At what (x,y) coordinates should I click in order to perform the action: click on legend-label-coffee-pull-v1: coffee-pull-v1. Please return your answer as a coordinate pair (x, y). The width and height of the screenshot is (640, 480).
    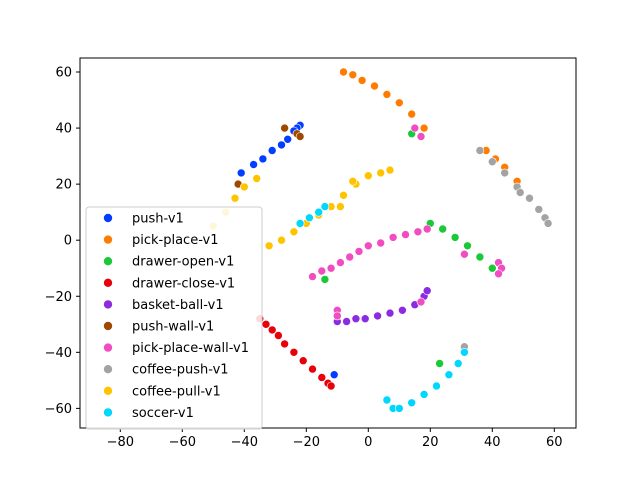
    Looking at the image, I should click on (176, 391).